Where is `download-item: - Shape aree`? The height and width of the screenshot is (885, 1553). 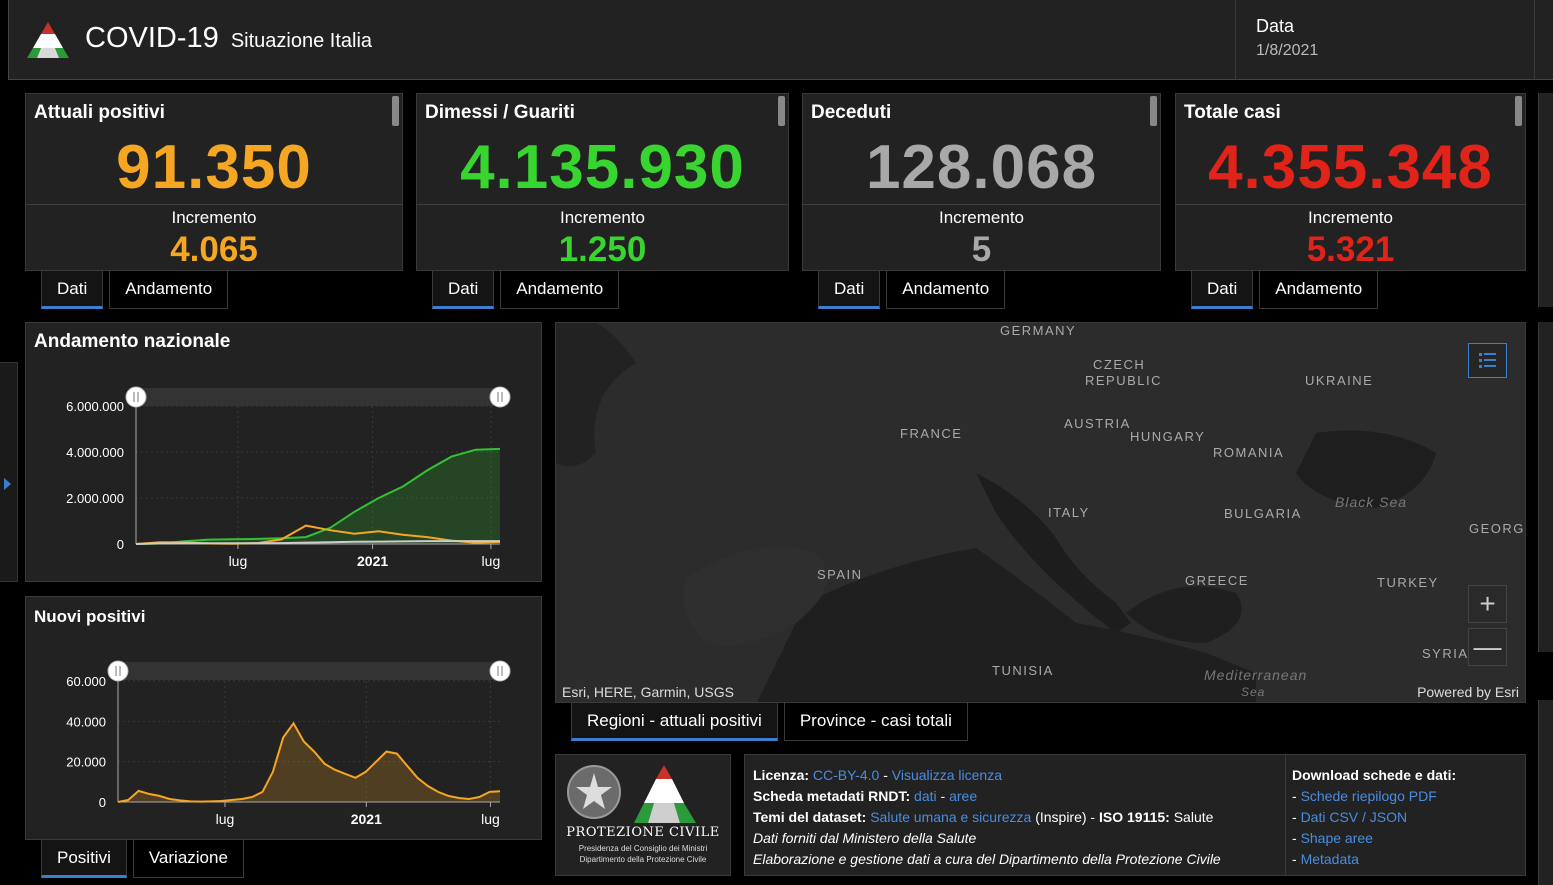
download-item: - Shape aree is located at coordinates (1374, 838).